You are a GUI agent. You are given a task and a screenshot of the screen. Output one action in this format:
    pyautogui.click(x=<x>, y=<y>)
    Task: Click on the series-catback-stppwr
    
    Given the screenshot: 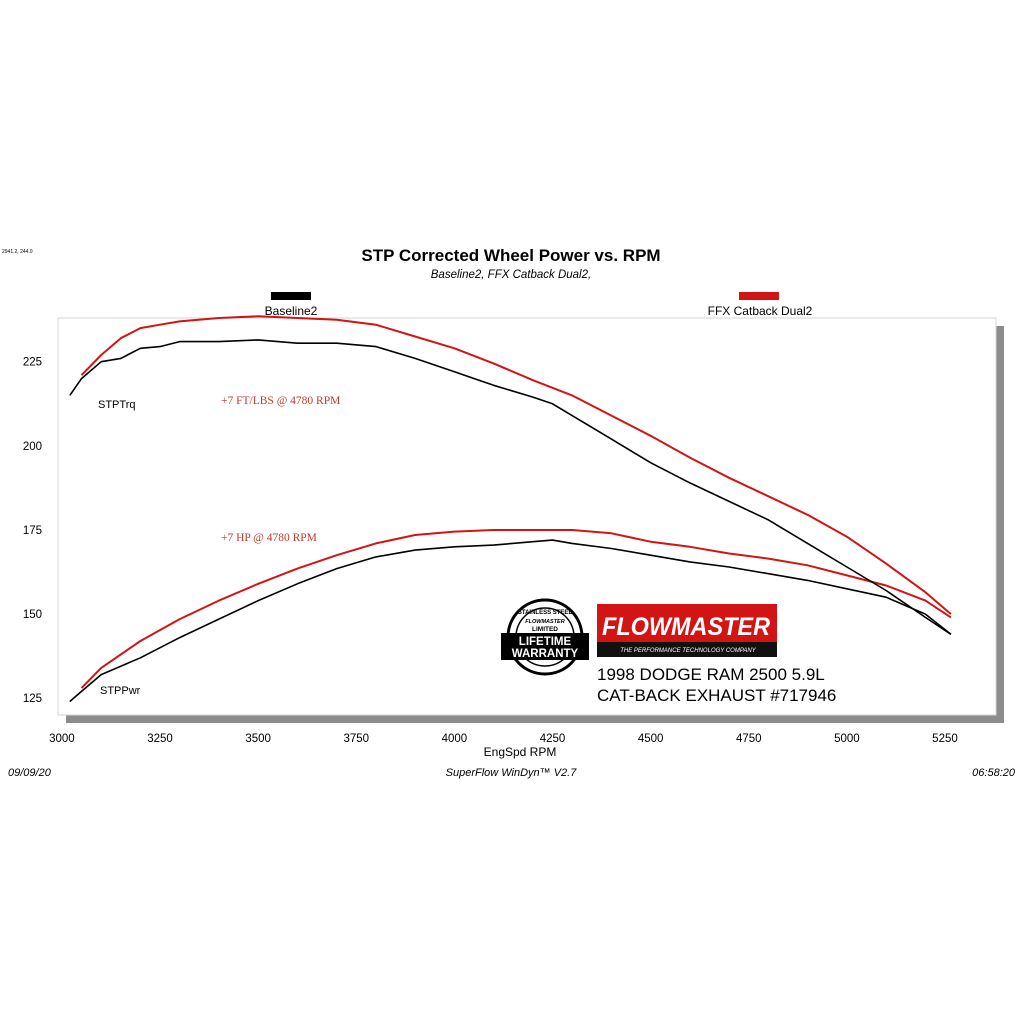 What is the action you would take?
    pyautogui.click(x=516, y=609)
    